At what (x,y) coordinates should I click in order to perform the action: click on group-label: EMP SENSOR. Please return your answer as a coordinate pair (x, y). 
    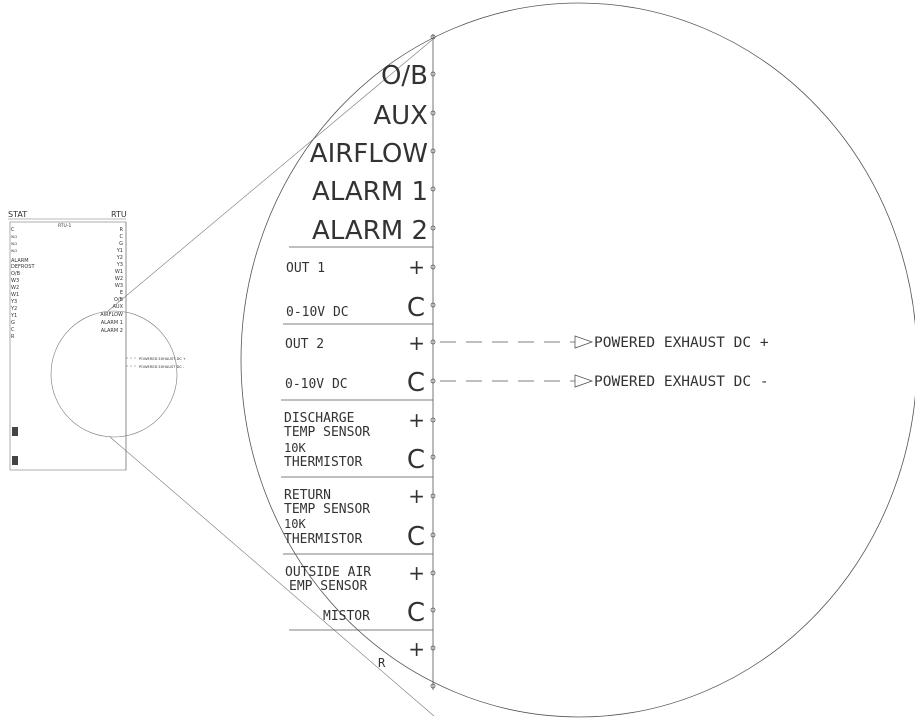
    Looking at the image, I should click on (328, 586).